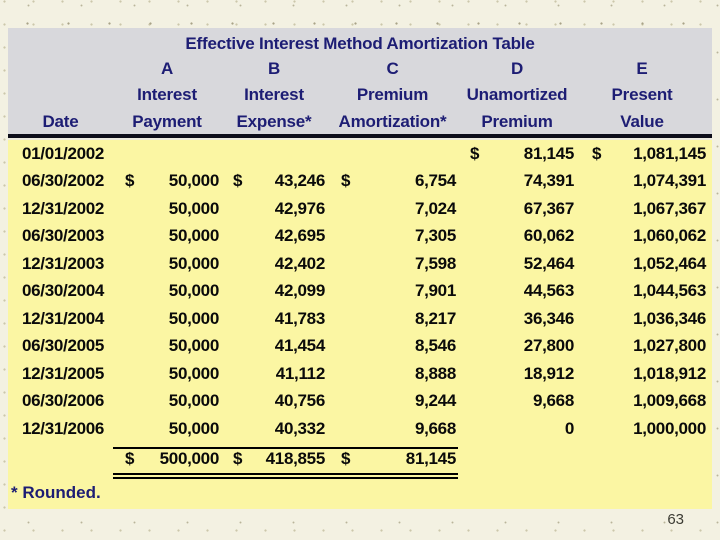  I want to click on cell-present-value: 1,044,563, so click(669, 291).